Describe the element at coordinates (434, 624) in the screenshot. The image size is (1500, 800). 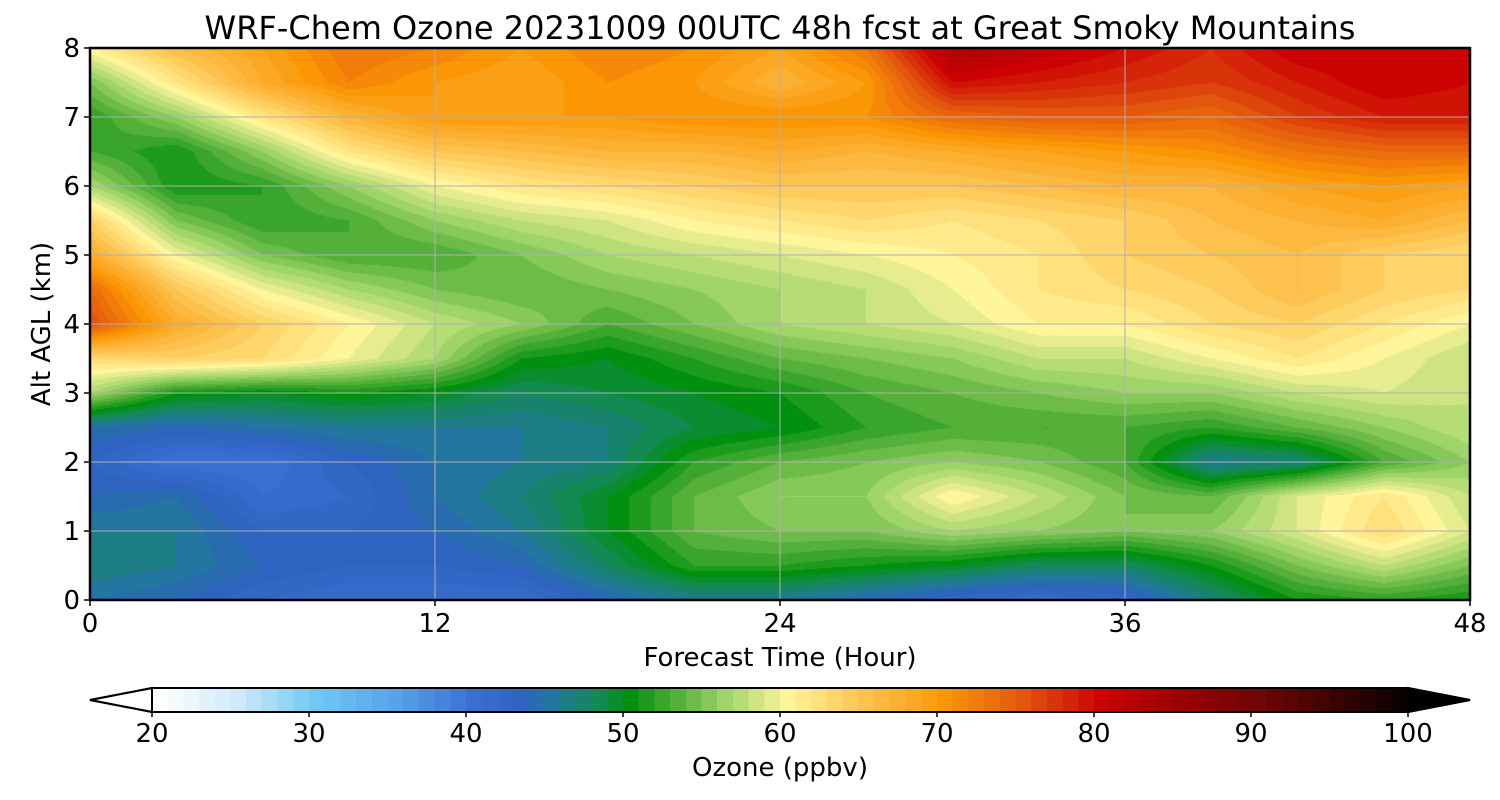
I see `x-tick-label: 12` at that location.